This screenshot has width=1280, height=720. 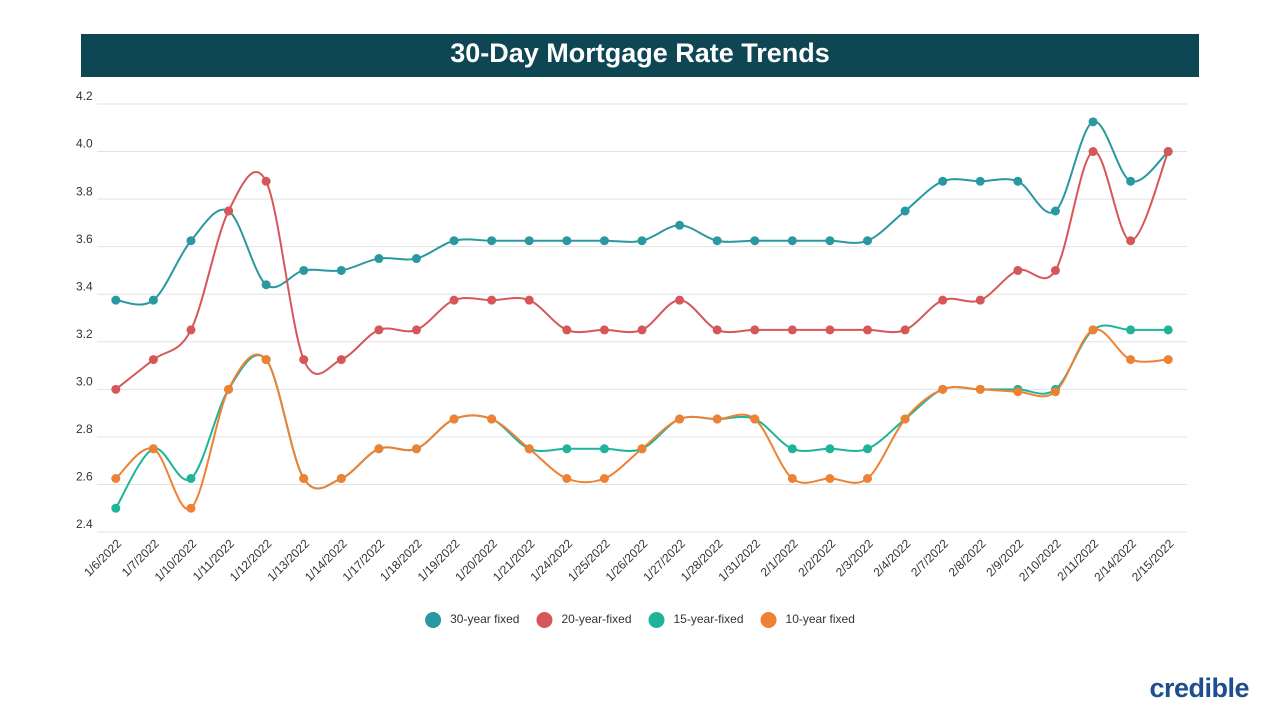 What do you see at coordinates (102, 557) in the screenshot?
I see `x-tick-label: 1/6/2022` at bounding box center [102, 557].